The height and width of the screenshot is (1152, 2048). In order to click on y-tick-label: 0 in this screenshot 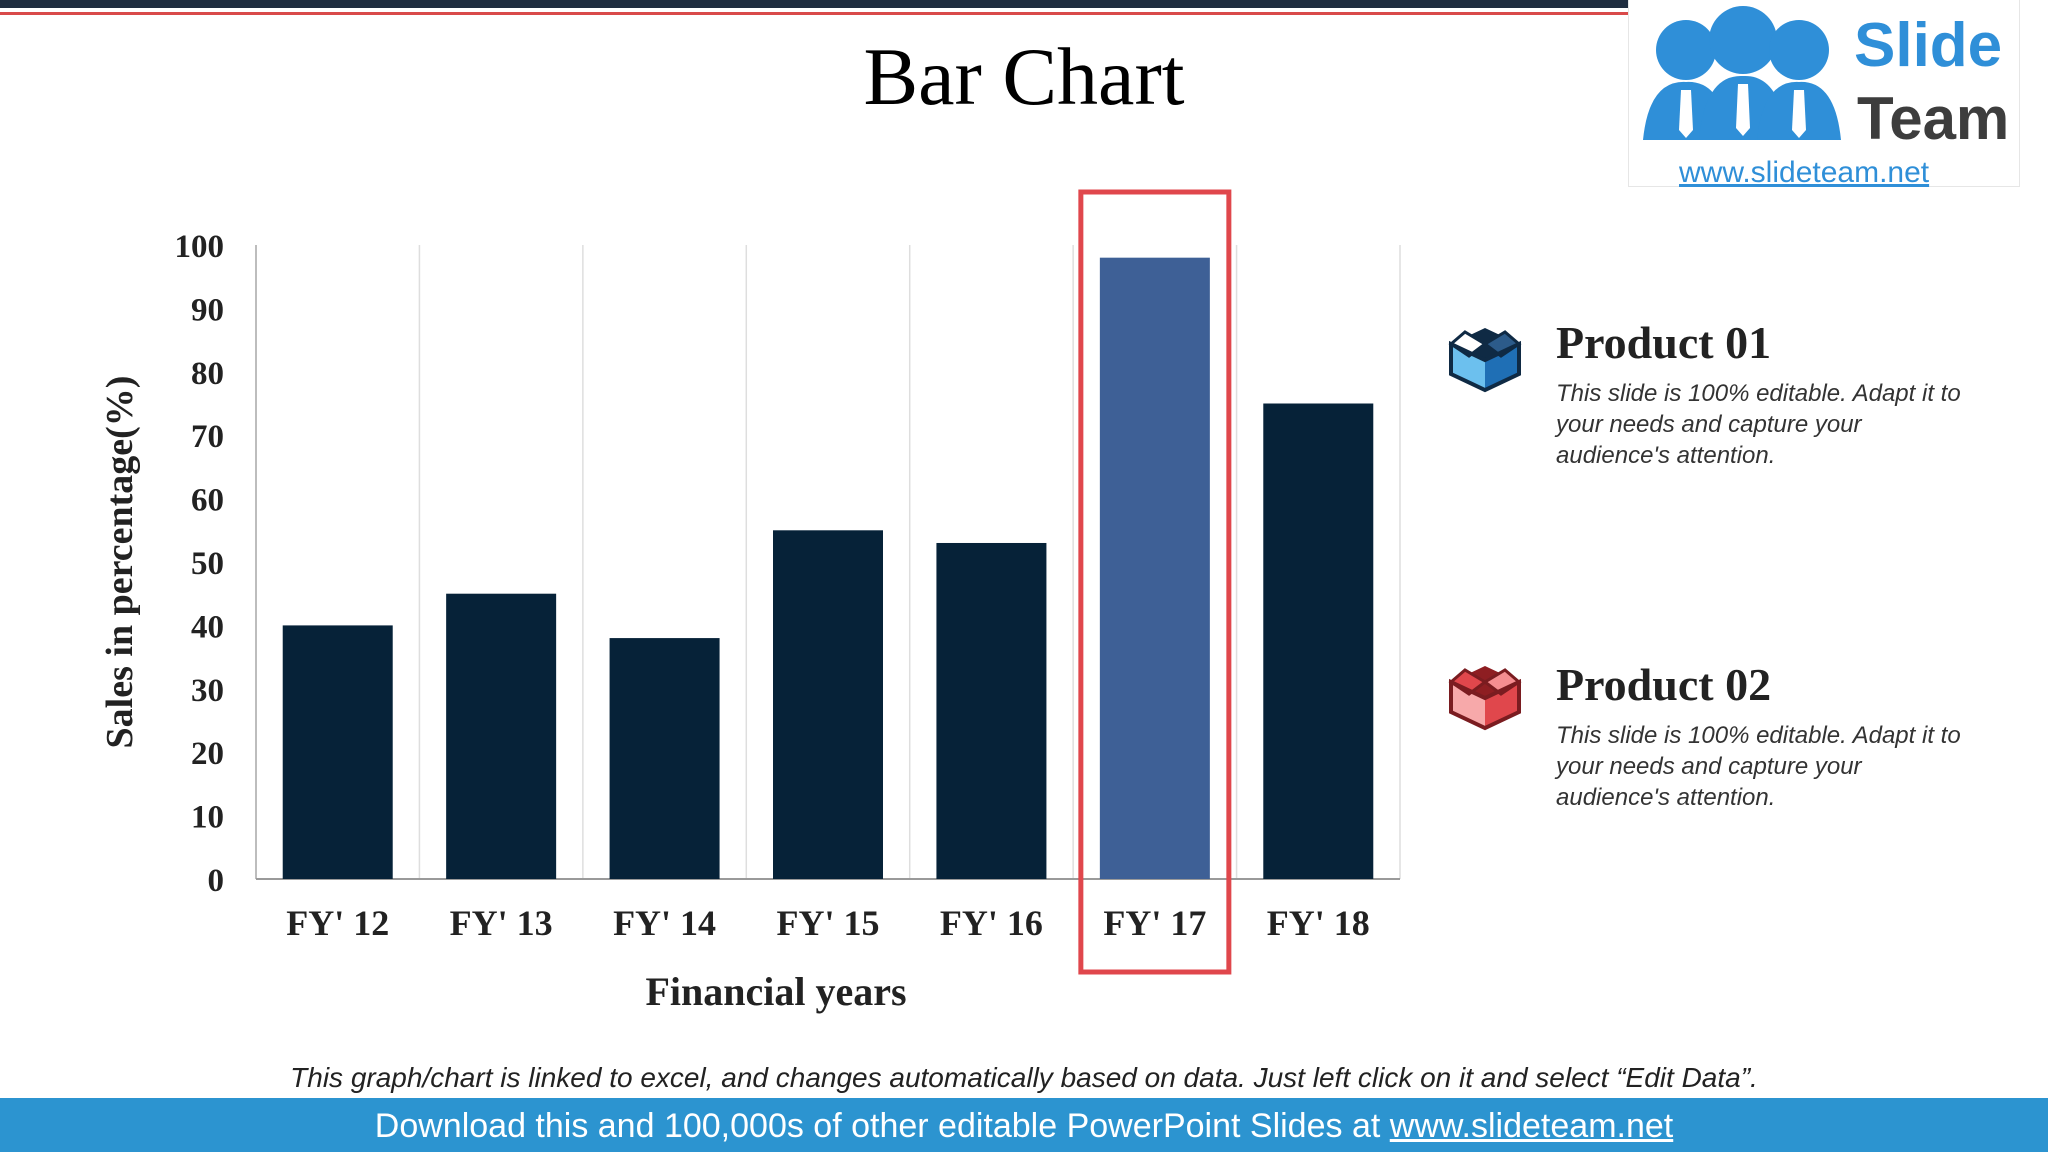, I will do `click(216, 881)`.